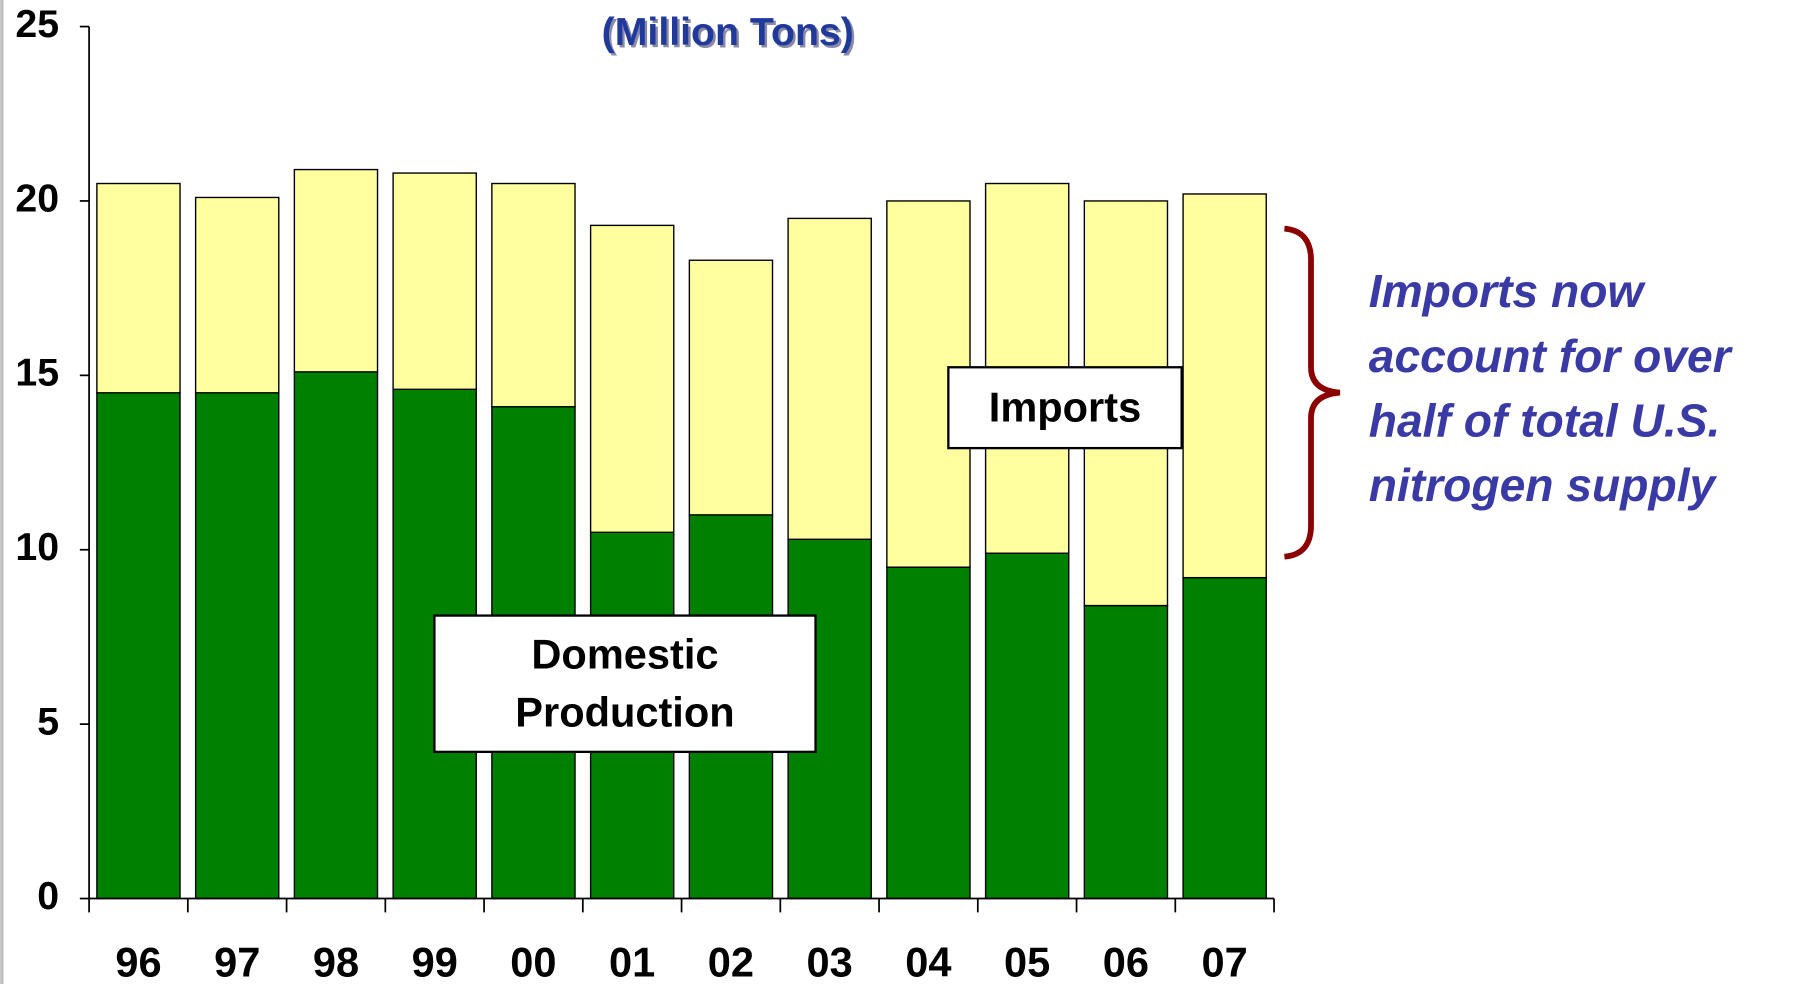 The width and height of the screenshot is (1802, 984). Describe the element at coordinates (1126, 961) in the screenshot. I see `x-tick-label: 06` at that location.